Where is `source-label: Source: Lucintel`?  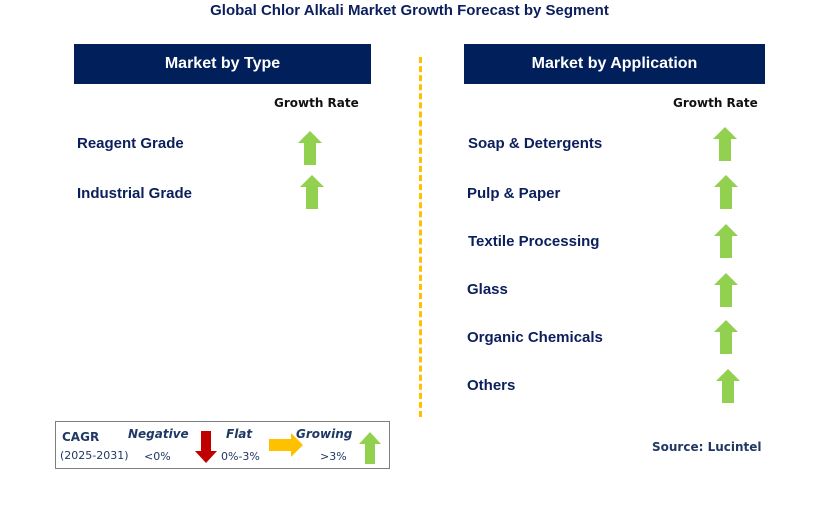
source-label: Source: Lucintel is located at coordinates (707, 447).